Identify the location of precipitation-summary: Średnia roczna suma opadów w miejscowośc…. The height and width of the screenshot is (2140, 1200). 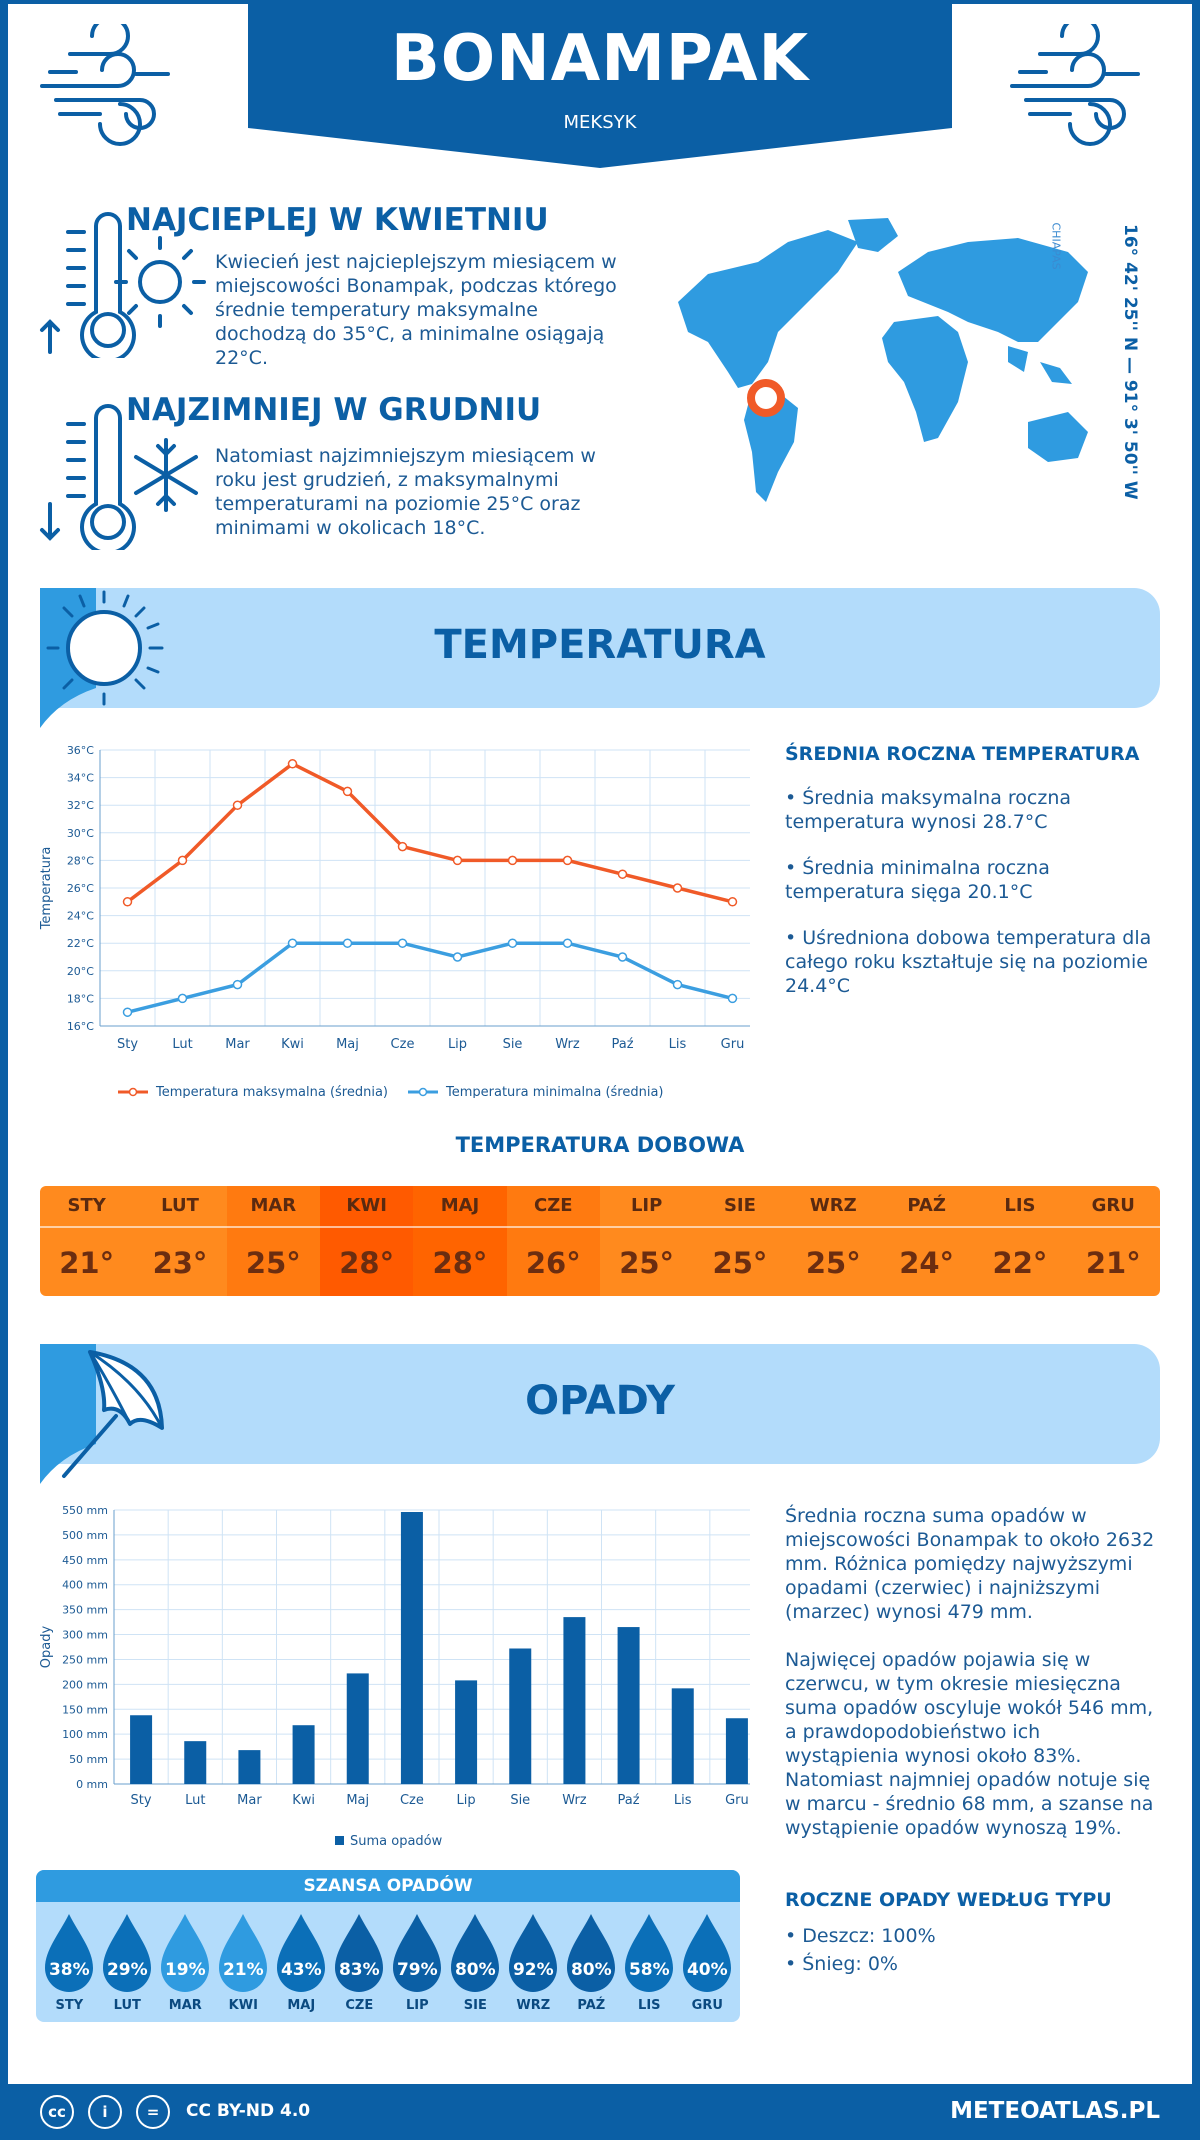
(970, 1564).